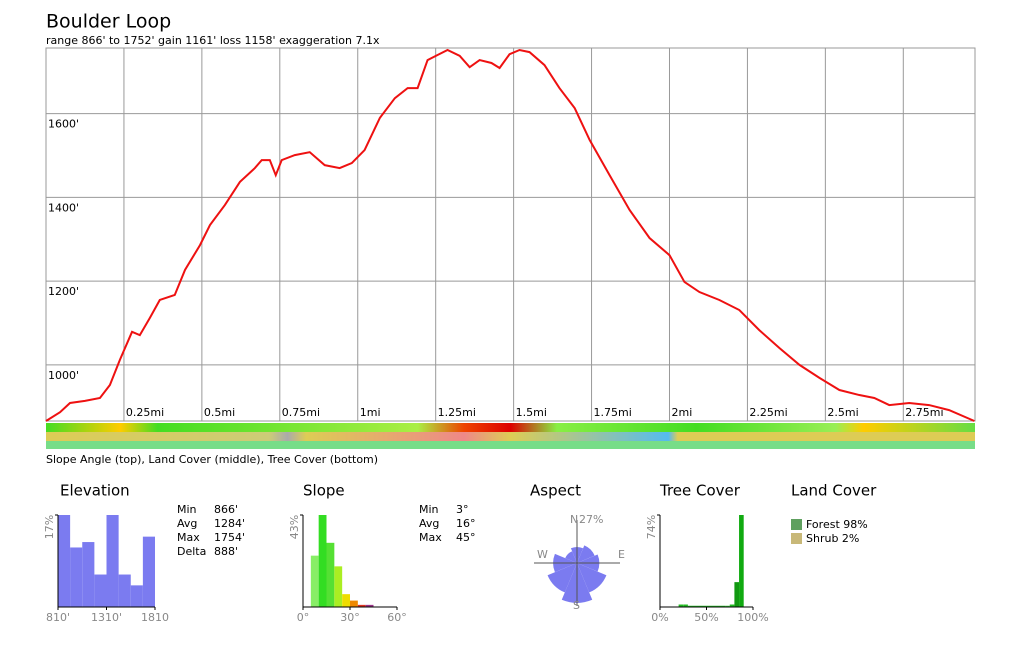 This screenshot has width=1024, height=653. I want to click on legend-label: Shrub 2%, so click(832, 538).